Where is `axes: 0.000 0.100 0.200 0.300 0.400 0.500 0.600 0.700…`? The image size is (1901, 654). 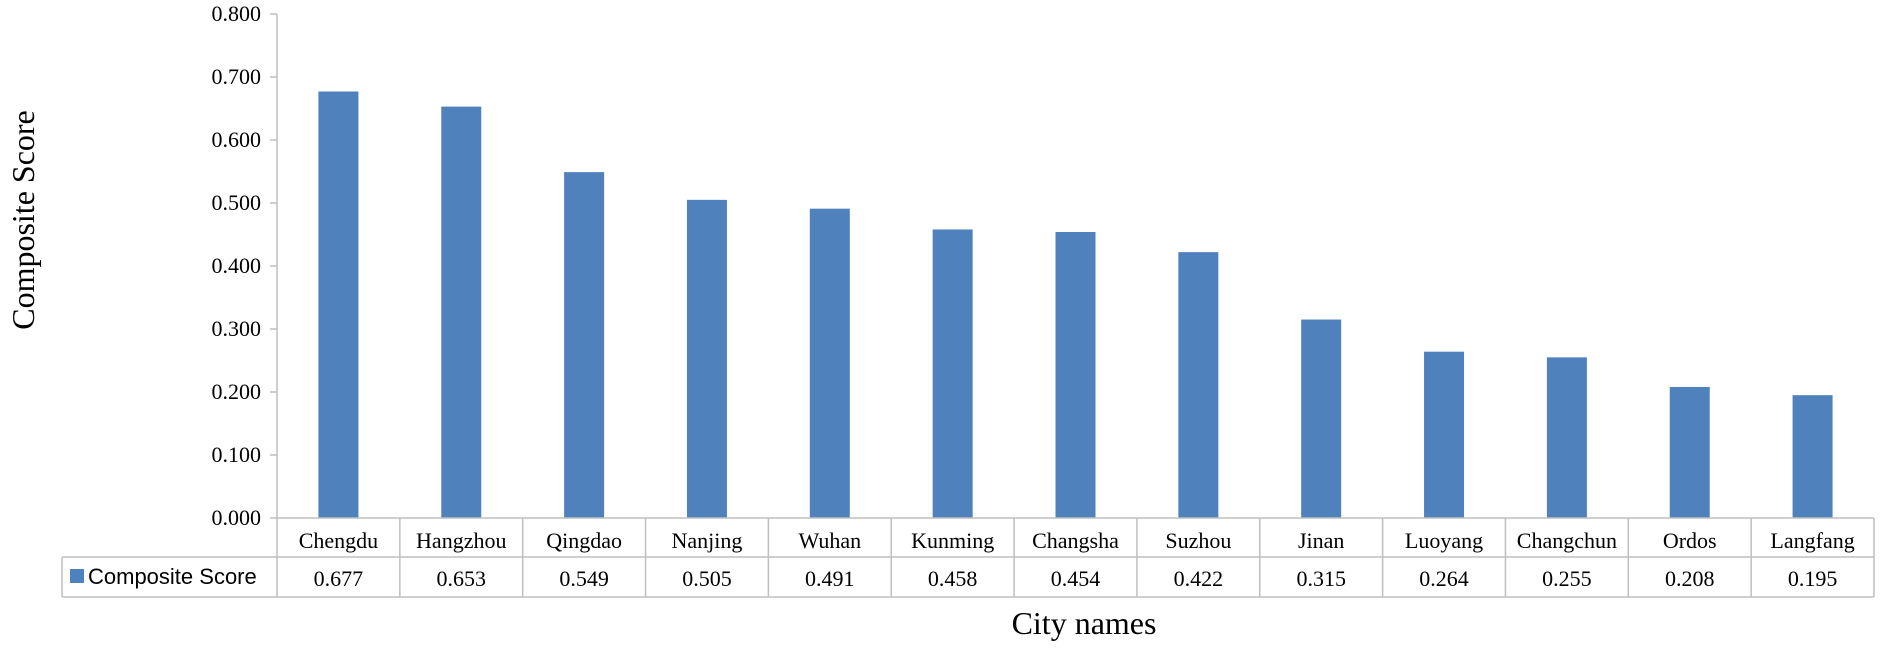 axes: 0.000 0.100 0.200 0.300 0.400 0.500 0.600 0.700… is located at coordinates (245, 265).